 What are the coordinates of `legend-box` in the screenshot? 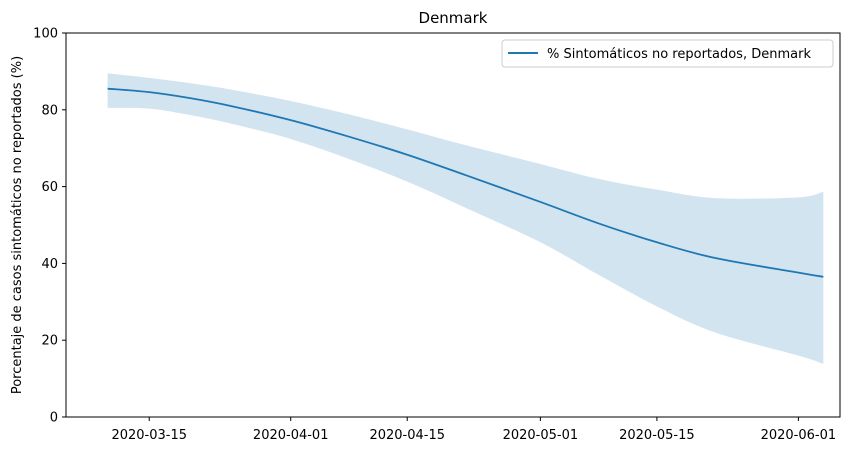 It's located at (667, 53).